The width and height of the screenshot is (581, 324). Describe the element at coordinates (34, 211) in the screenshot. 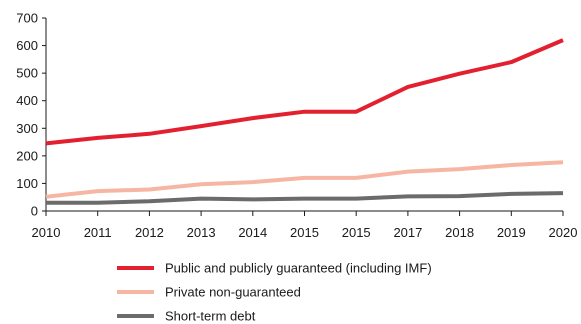

I see `y-tick-label: 0` at that location.